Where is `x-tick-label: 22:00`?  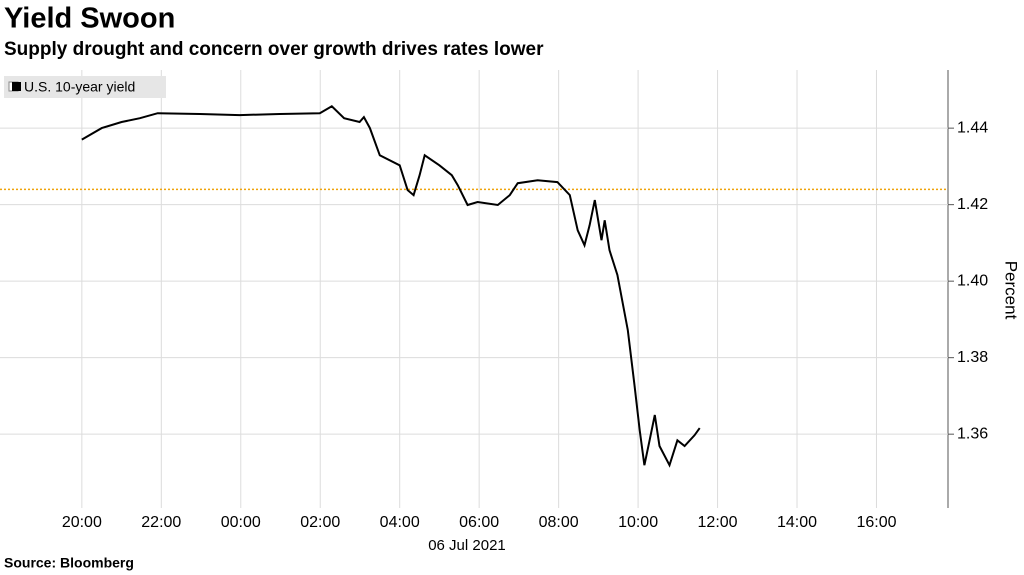 x-tick-label: 22:00 is located at coordinates (161, 522).